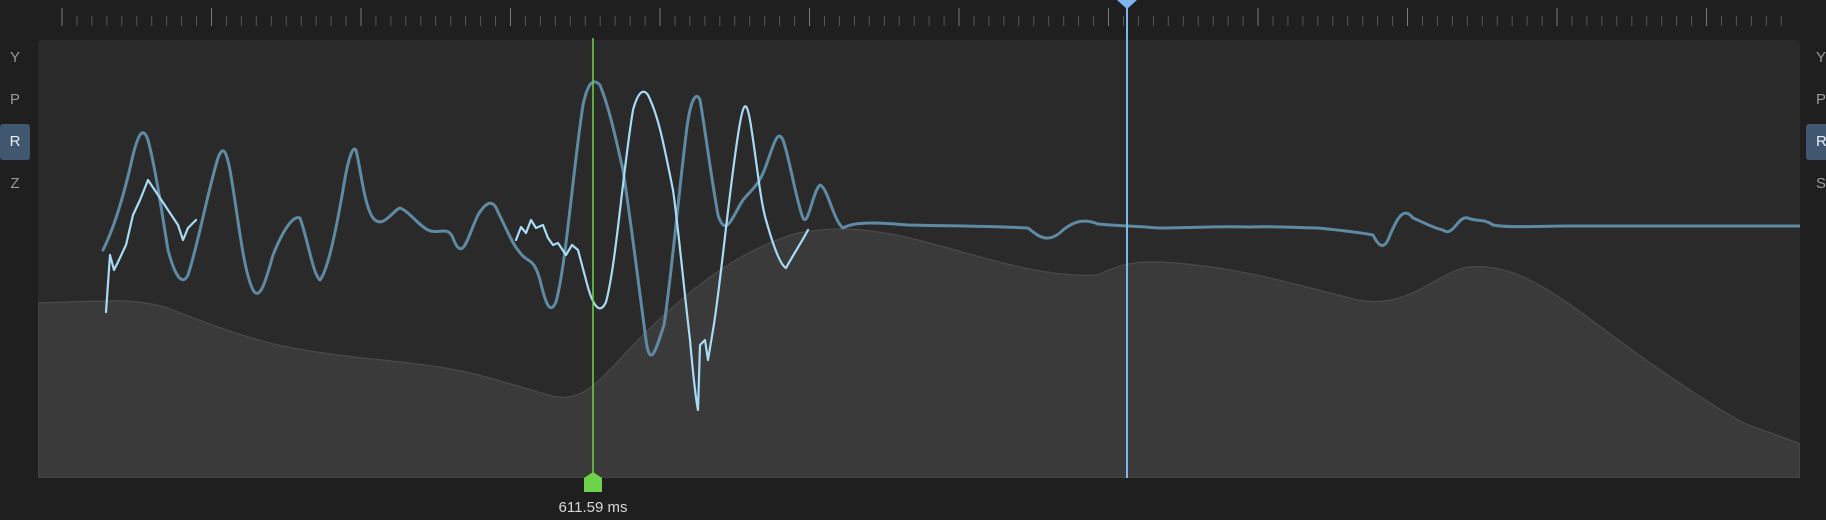  What do you see at coordinates (14, 99) in the screenshot?
I see `axis-button-p-left: P` at bounding box center [14, 99].